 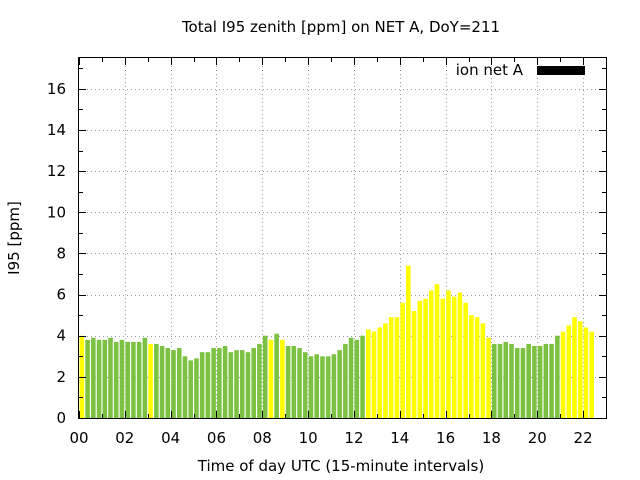 What do you see at coordinates (353, 438) in the screenshot?
I see `x-tick-label: 12` at bounding box center [353, 438].